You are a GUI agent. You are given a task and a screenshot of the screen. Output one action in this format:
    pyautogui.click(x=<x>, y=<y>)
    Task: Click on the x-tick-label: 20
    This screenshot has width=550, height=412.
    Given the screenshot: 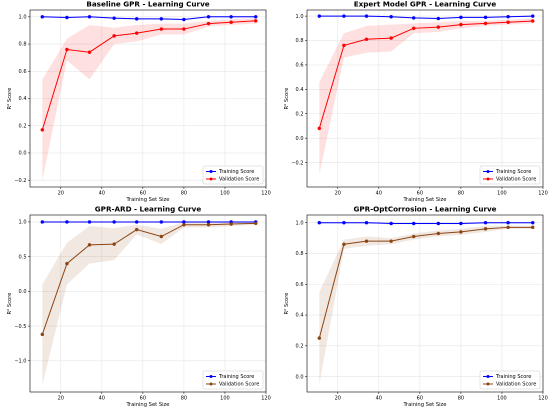 What is the action you would take?
    pyautogui.click(x=61, y=194)
    